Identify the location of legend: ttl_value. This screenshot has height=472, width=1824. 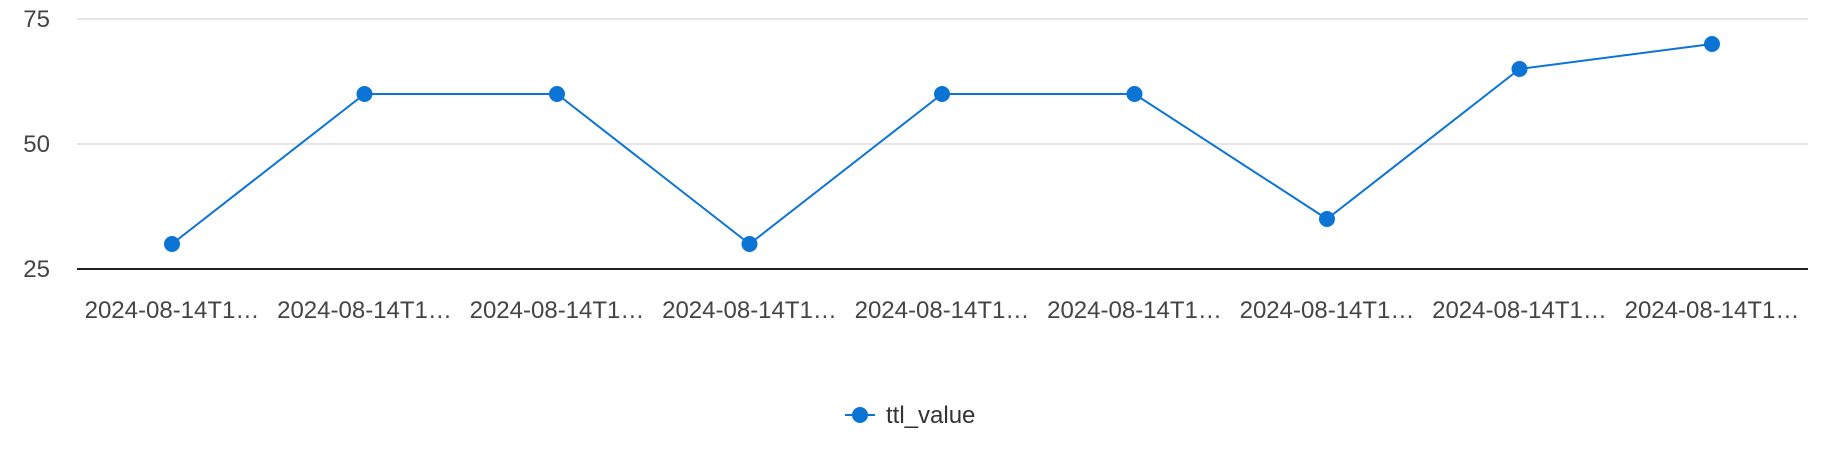
(910, 415).